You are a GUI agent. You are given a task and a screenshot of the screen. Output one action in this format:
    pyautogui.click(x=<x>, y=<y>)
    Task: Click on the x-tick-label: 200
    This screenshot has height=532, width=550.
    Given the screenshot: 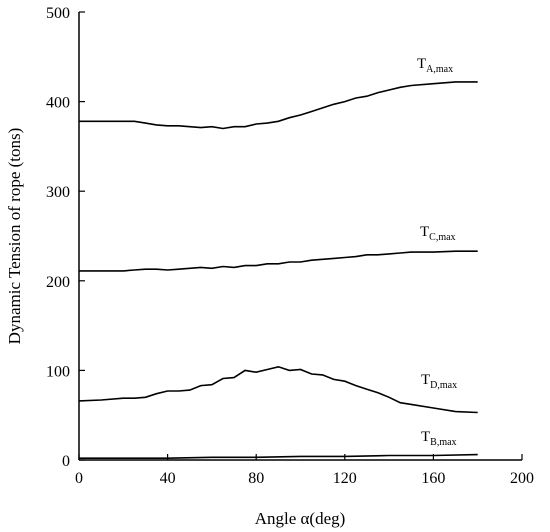 What is the action you would take?
    pyautogui.click(x=522, y=478)
    